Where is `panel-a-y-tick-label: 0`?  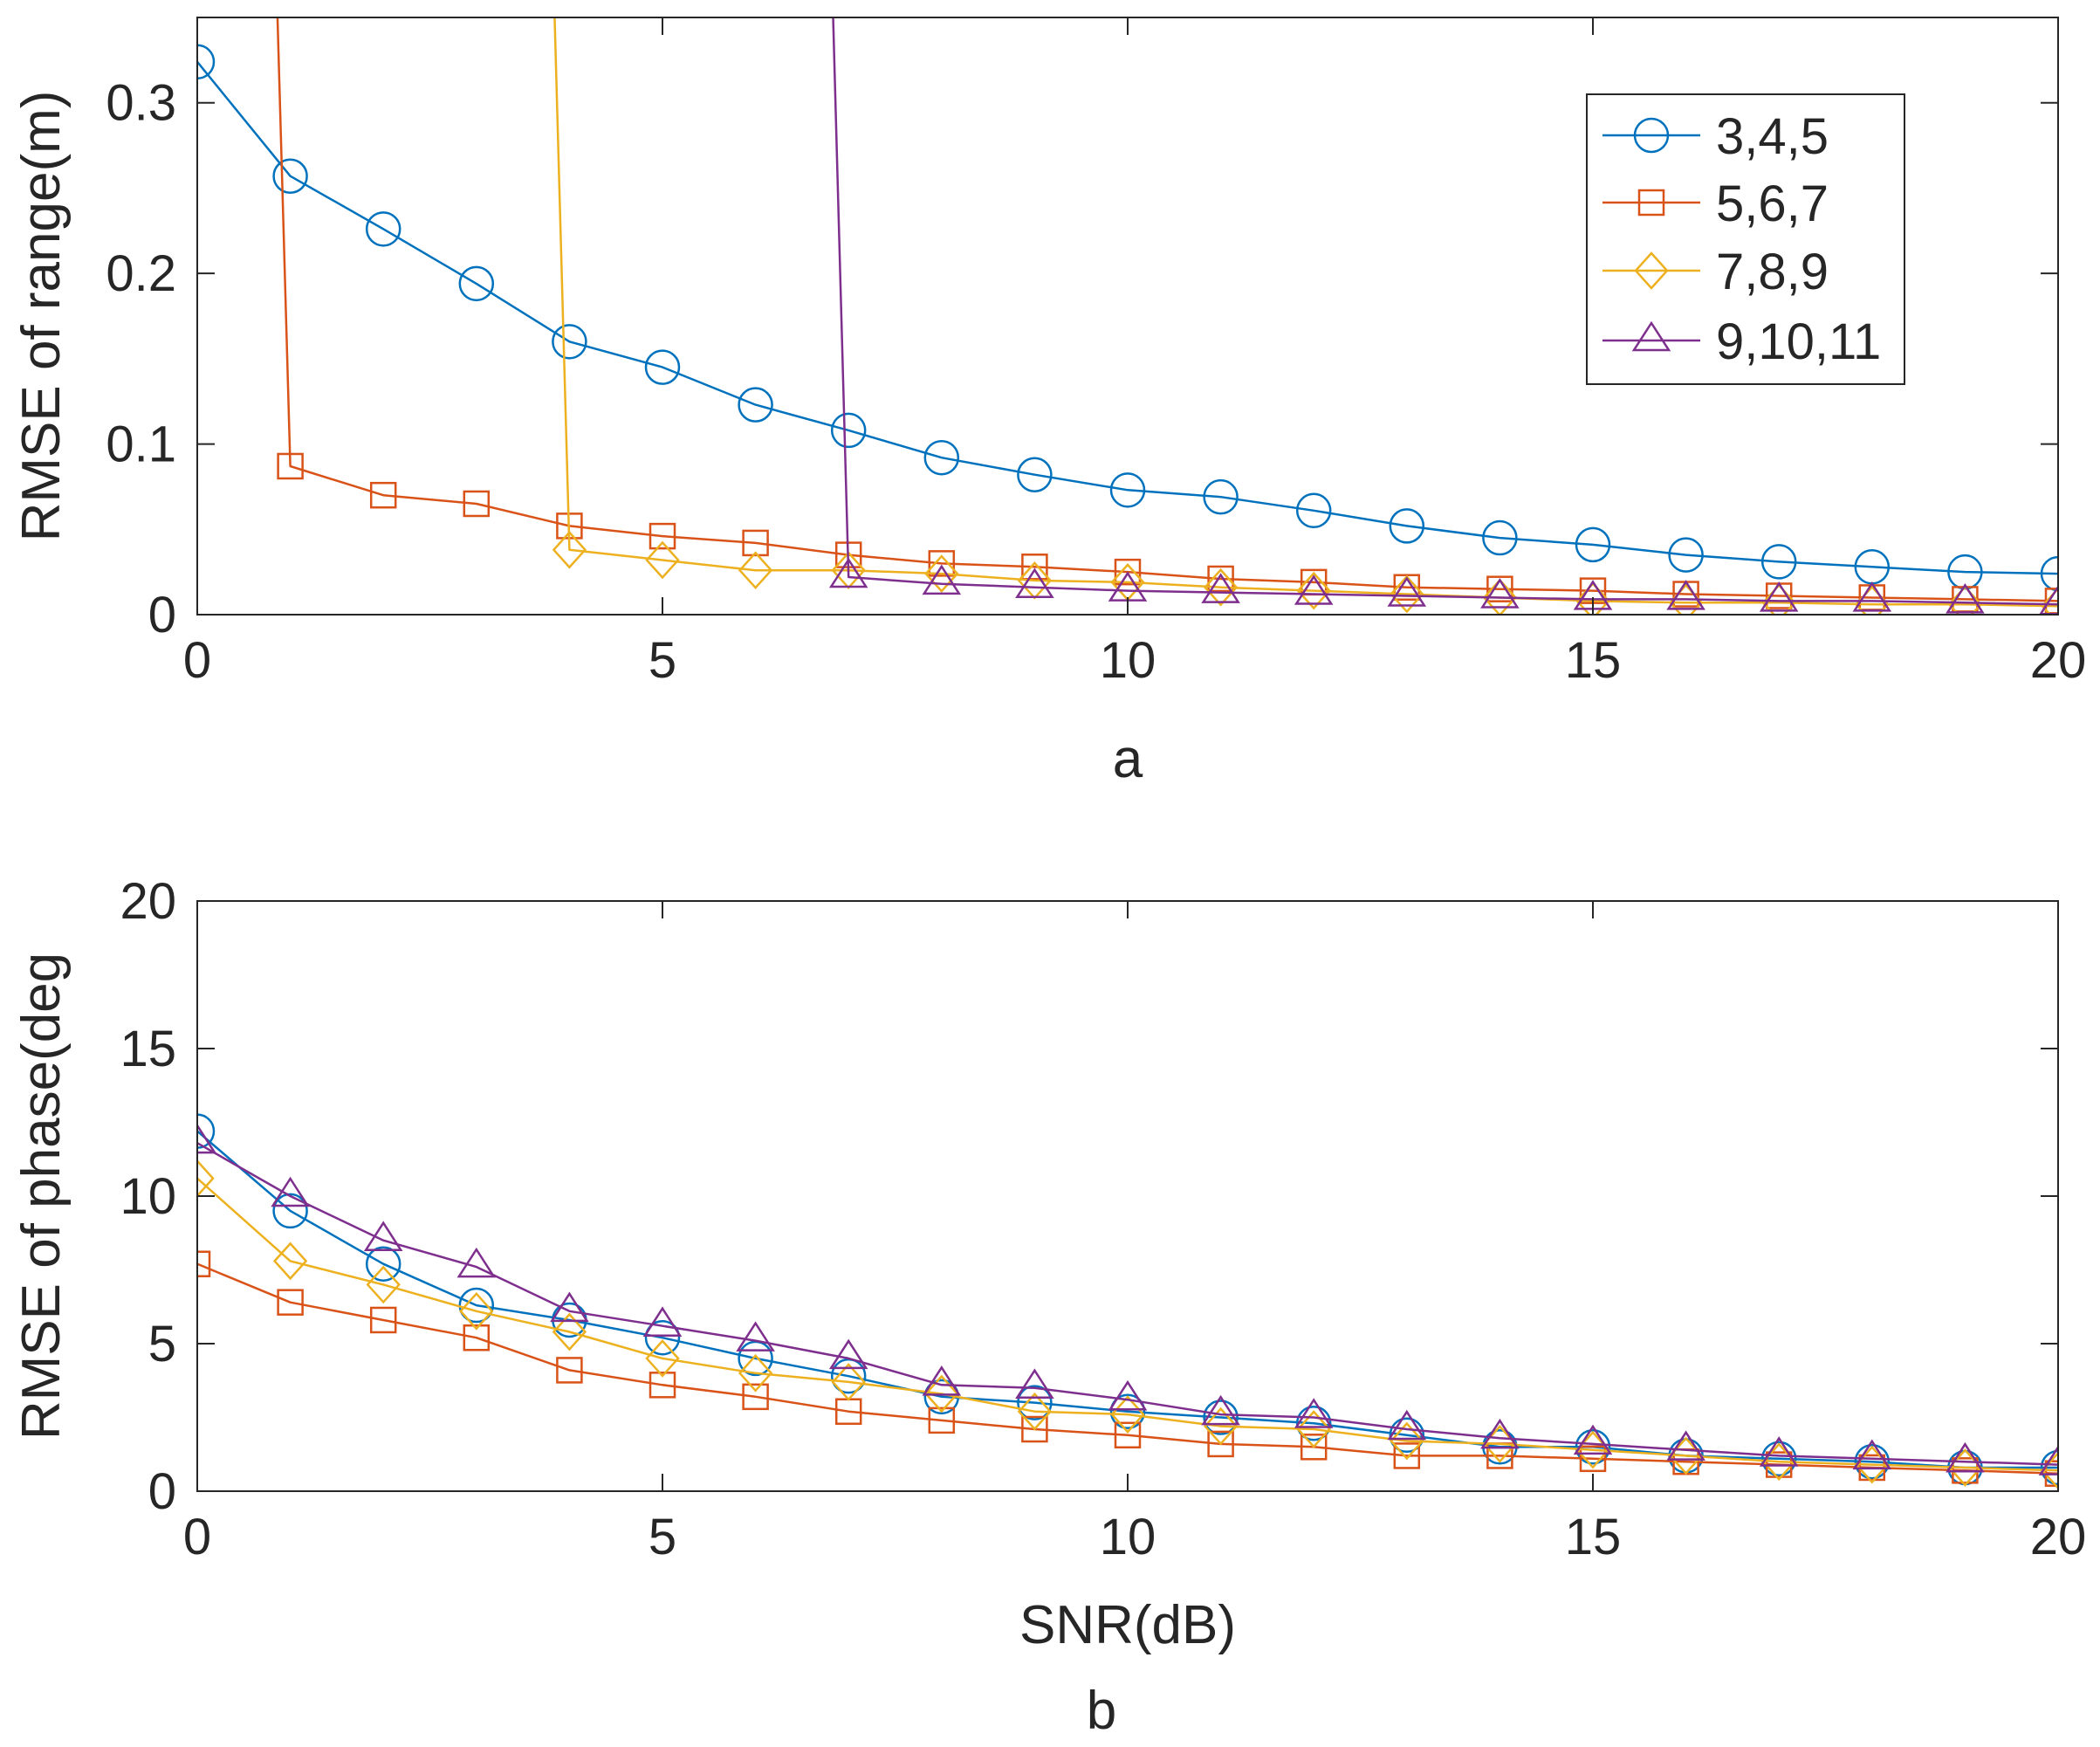
panel-a-y-tick-label: 0 is located at coordinates (162, 615).